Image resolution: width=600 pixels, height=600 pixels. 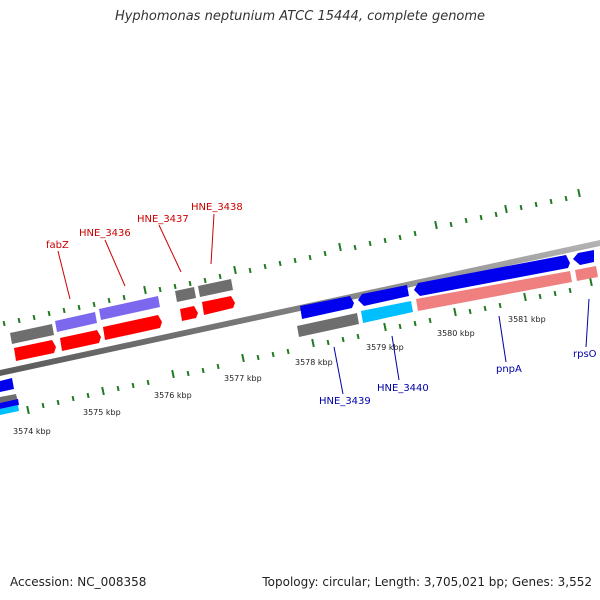 What do you see at coordinates (163, 219) in the screenshot?
I see `label-hne3437: HNE_3437` at bounding box center [163, 219].